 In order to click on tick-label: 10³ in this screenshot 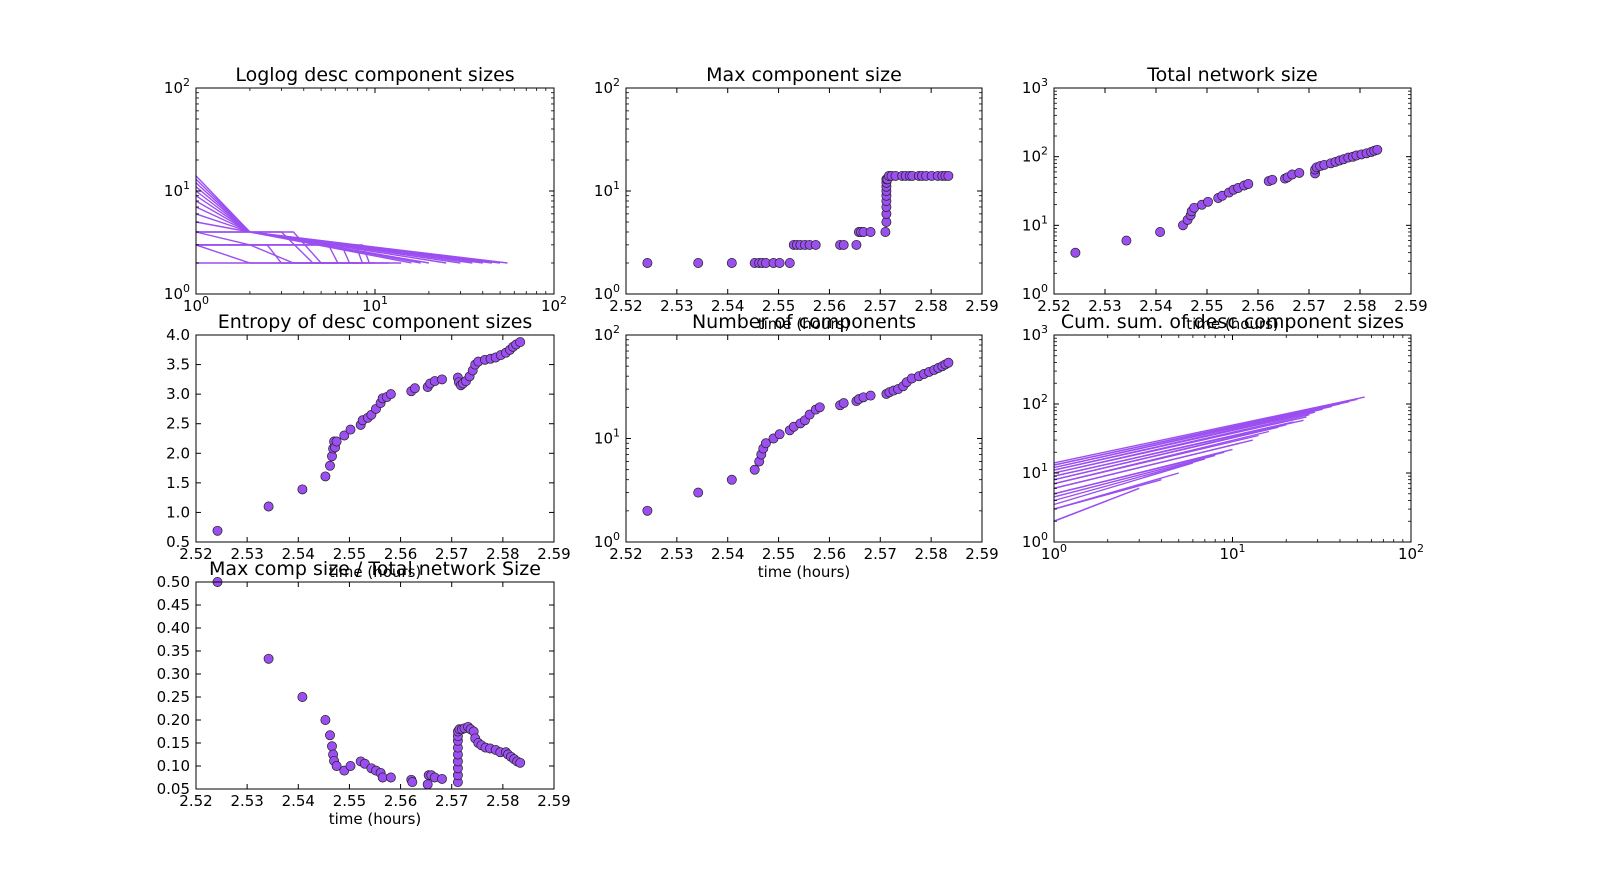, I will do `click(1035, 86)`.